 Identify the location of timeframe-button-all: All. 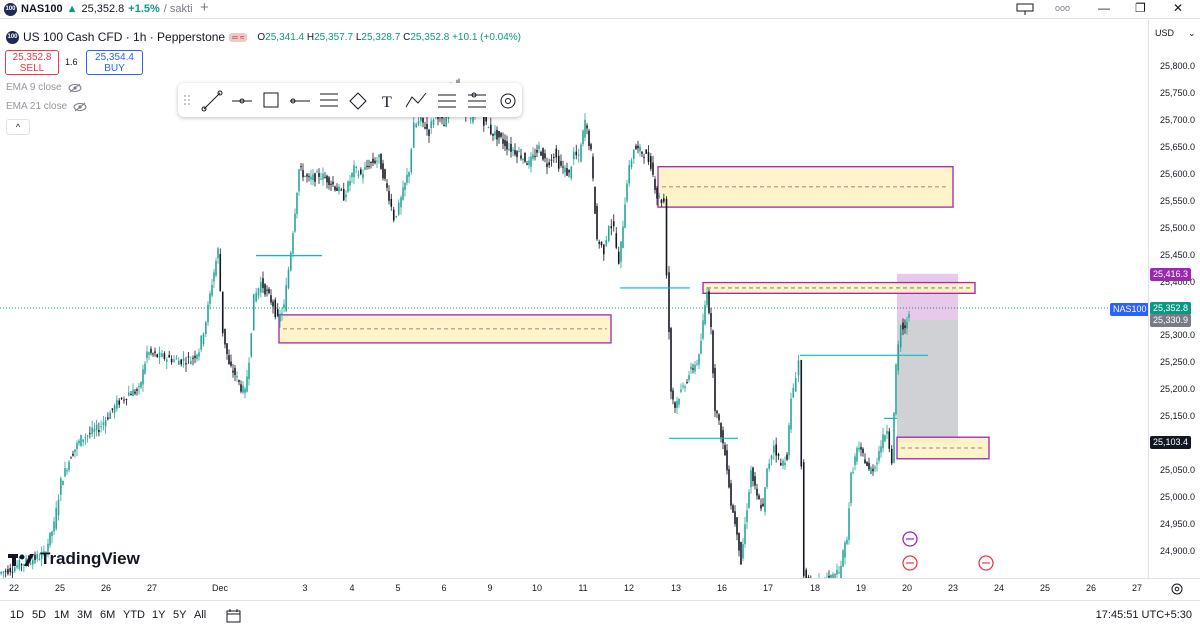
(200, 615).